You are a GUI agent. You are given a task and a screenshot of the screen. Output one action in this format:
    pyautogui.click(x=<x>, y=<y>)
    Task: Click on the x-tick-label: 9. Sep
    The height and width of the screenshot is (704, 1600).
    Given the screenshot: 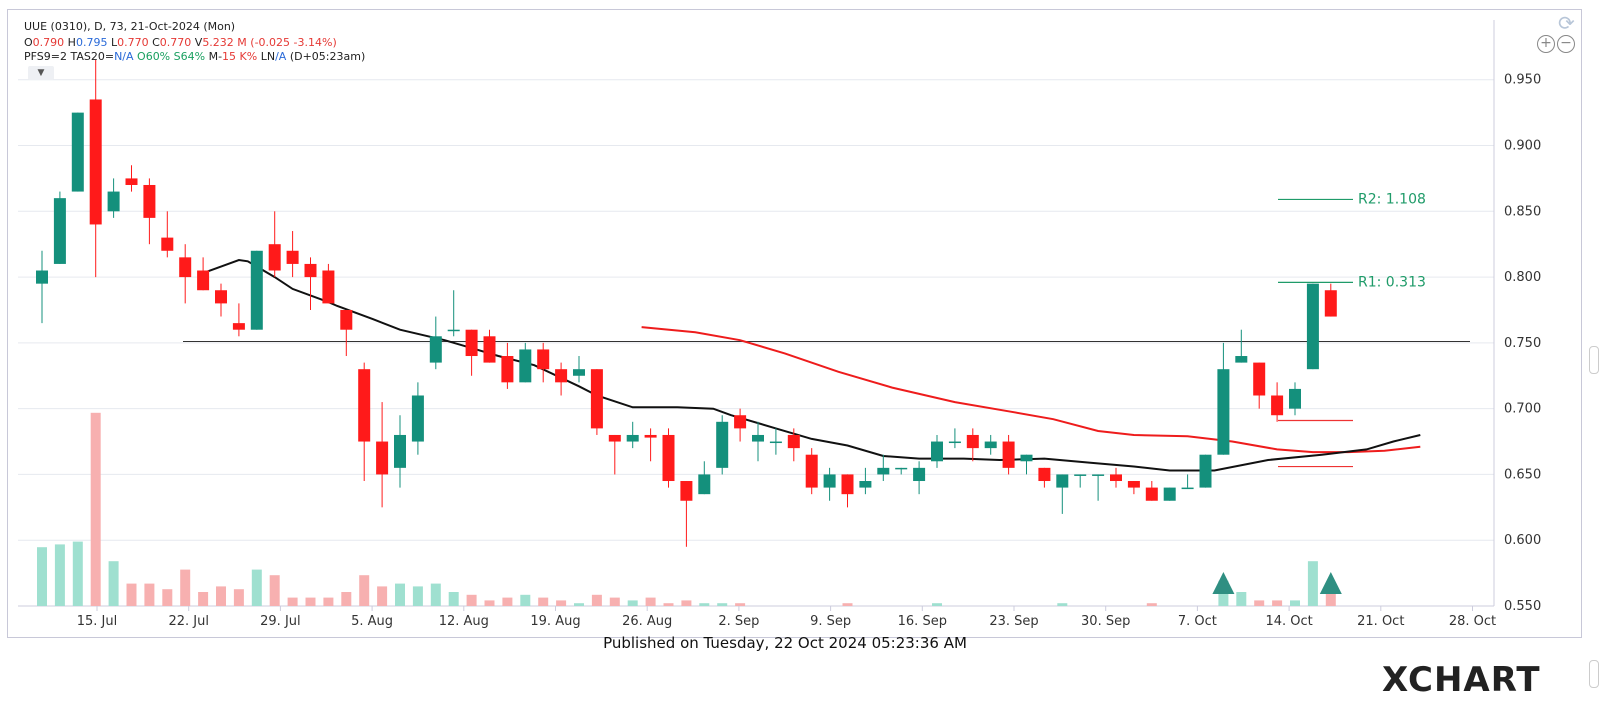 What is the action you would take?
    pyautogui.click(x=830, y=621)
    